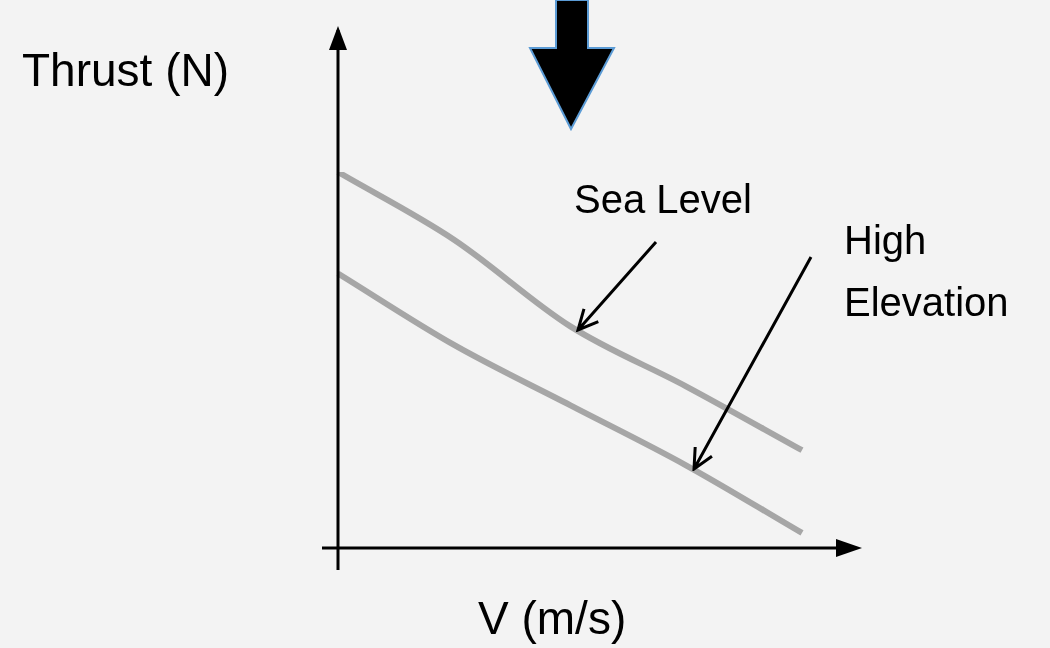 This screenshot has height=648, width=1050. What do you see at coordinates (552, 618) in the screenshot?
I see `x-axis-title: V (m/s)` at bounding box center [552, 618].